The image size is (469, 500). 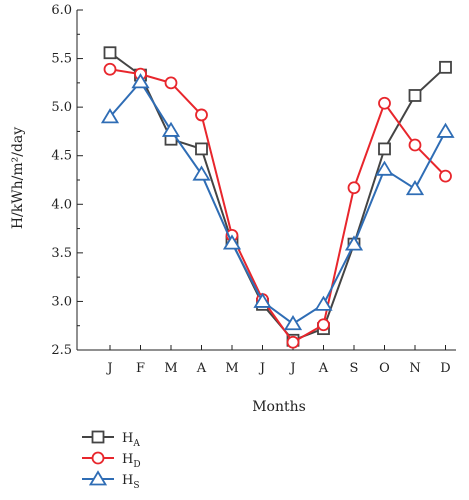 What do you see at coordinates (111, 480) in the screenshot?
I see `legend-item-HS: HS` at bounding box center [111, 480].